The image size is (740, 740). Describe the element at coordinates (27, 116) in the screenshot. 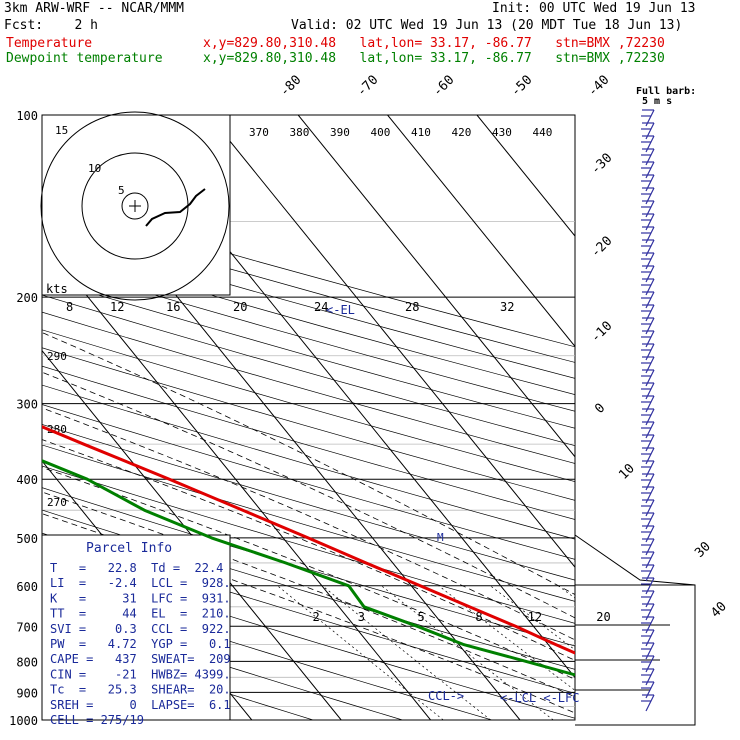

I see `pressure-label: 100` at that location.